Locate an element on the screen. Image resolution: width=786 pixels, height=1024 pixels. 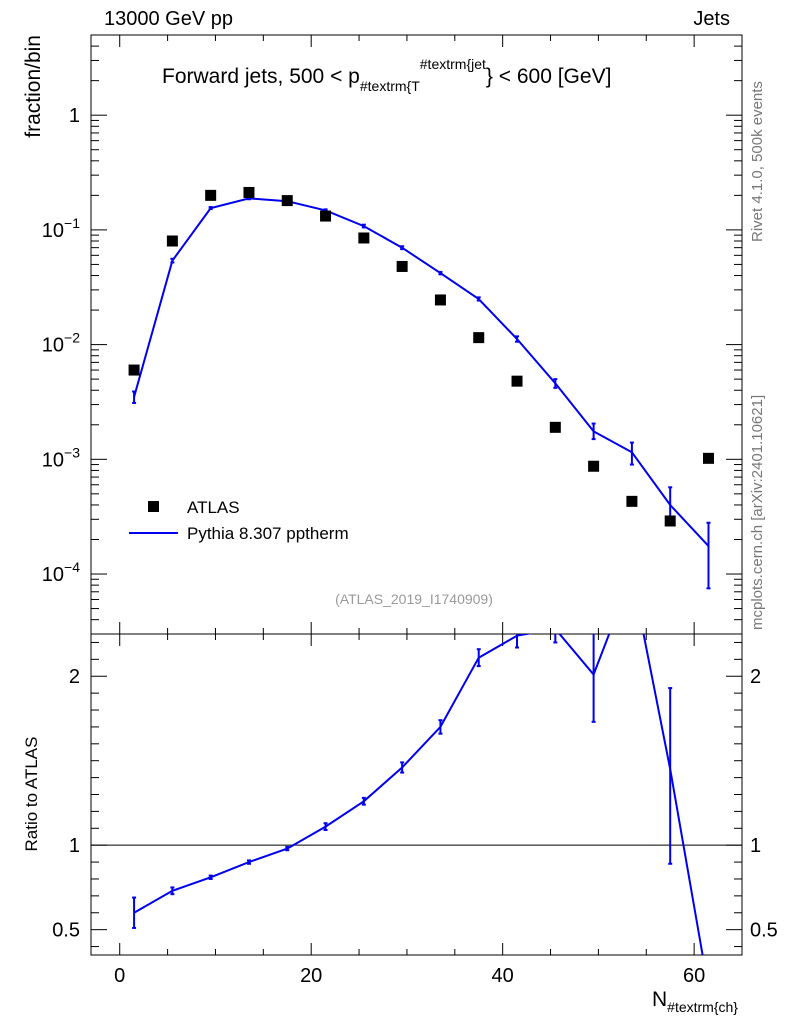
main-y-tick-label: 10⁻² is located at coordinates (61, 343).